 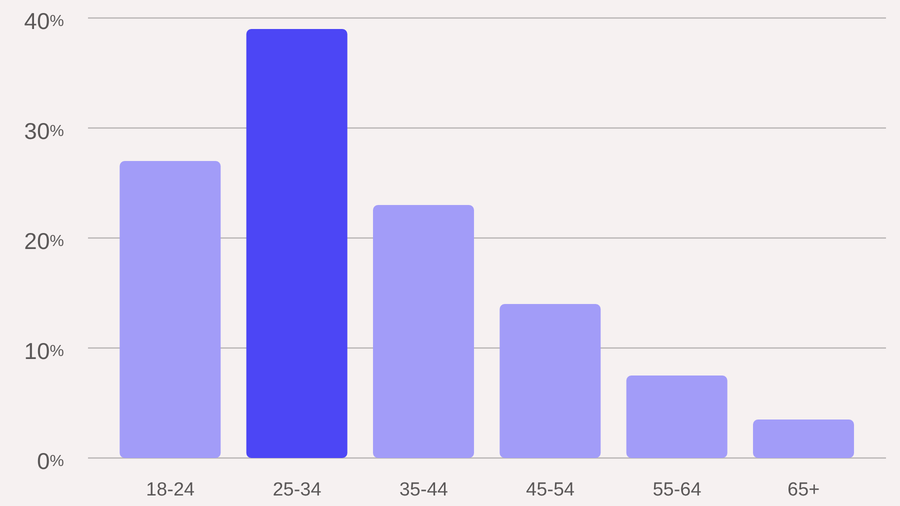 I want to click on y-tick-label: 0%, so click(x=50, y=461).